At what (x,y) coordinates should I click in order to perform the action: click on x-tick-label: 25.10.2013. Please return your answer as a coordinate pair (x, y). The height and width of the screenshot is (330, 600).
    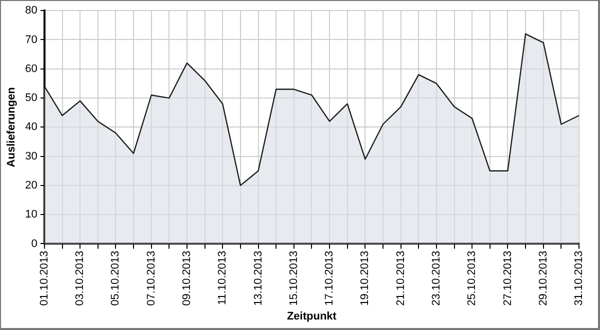
    Looking at the image, I should click on (472, 278).